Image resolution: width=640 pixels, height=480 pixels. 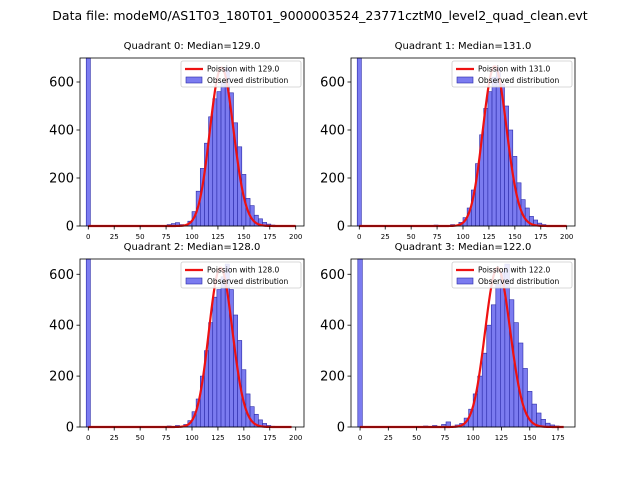 I want to click on subplot-title: Quadrant 3: Median=122.0, so click(x=463, y=247).